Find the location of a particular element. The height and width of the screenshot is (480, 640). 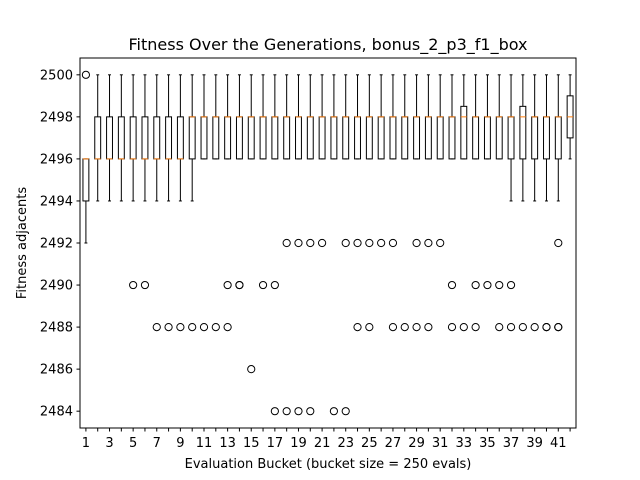

x-tick-label: 35 is located at coordinates (487, 443).